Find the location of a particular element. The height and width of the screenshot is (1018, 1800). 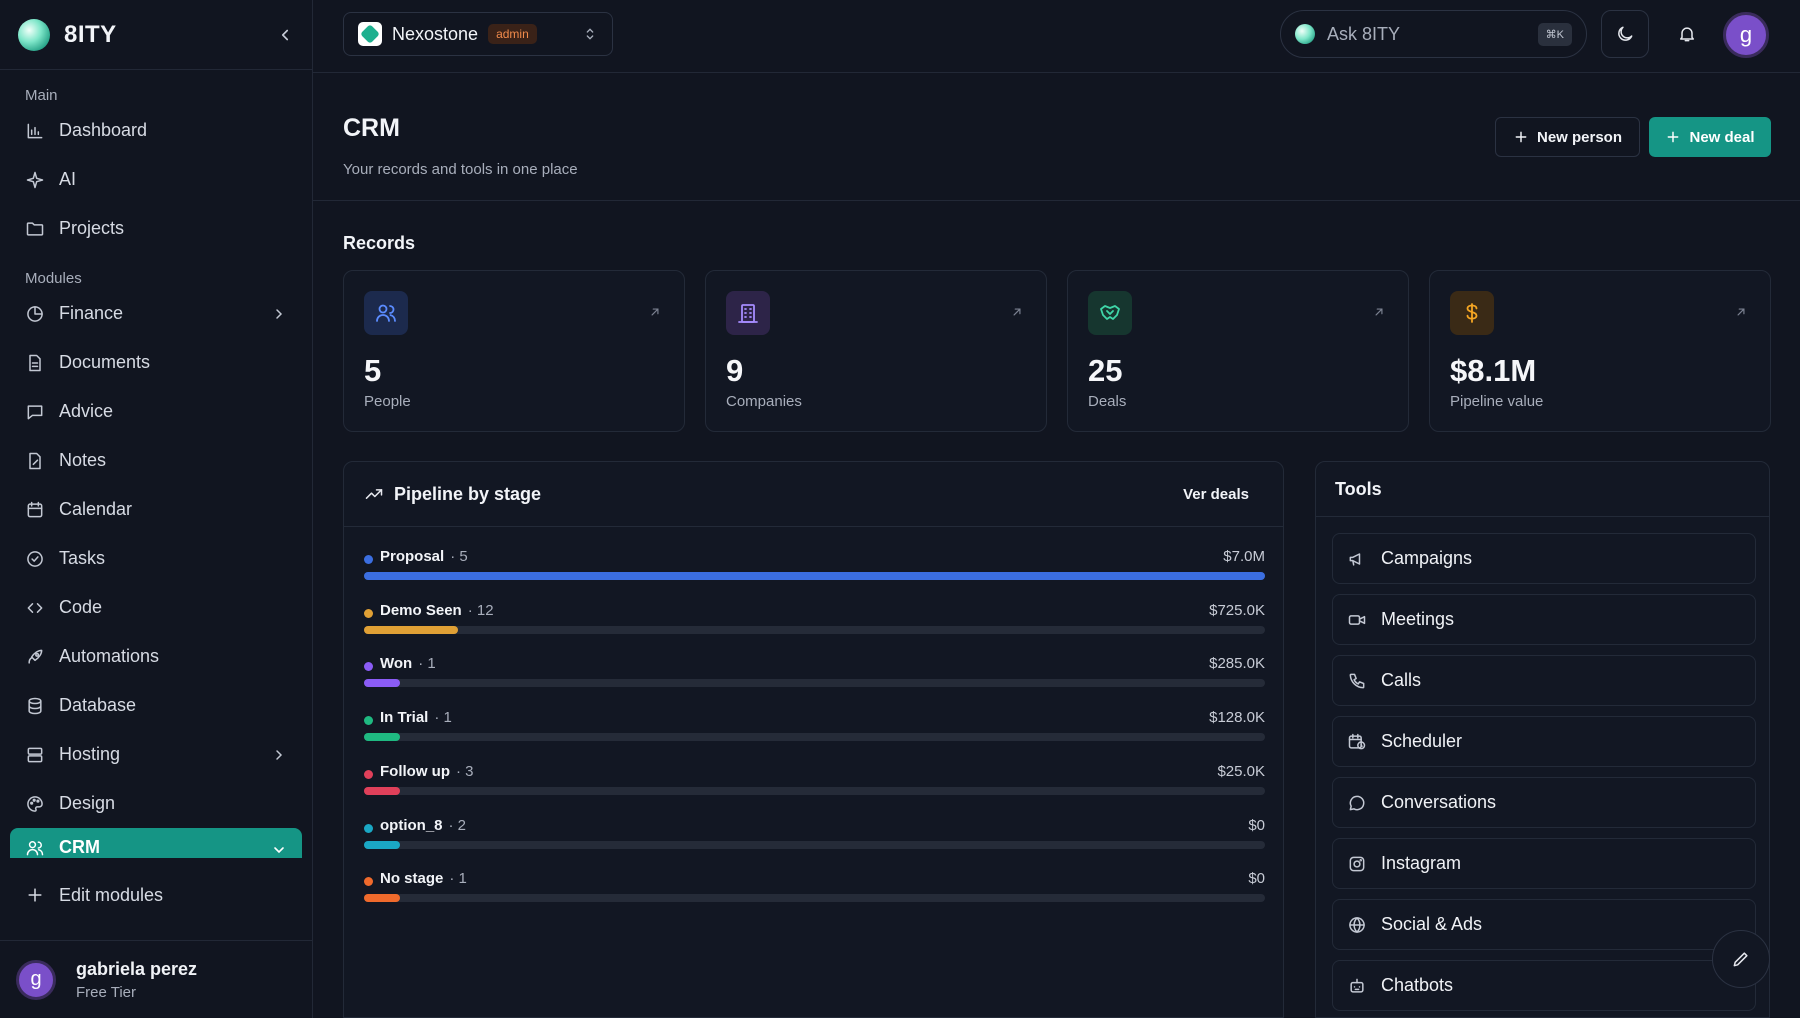

avatar: g is located at coordinates (1746, 35).